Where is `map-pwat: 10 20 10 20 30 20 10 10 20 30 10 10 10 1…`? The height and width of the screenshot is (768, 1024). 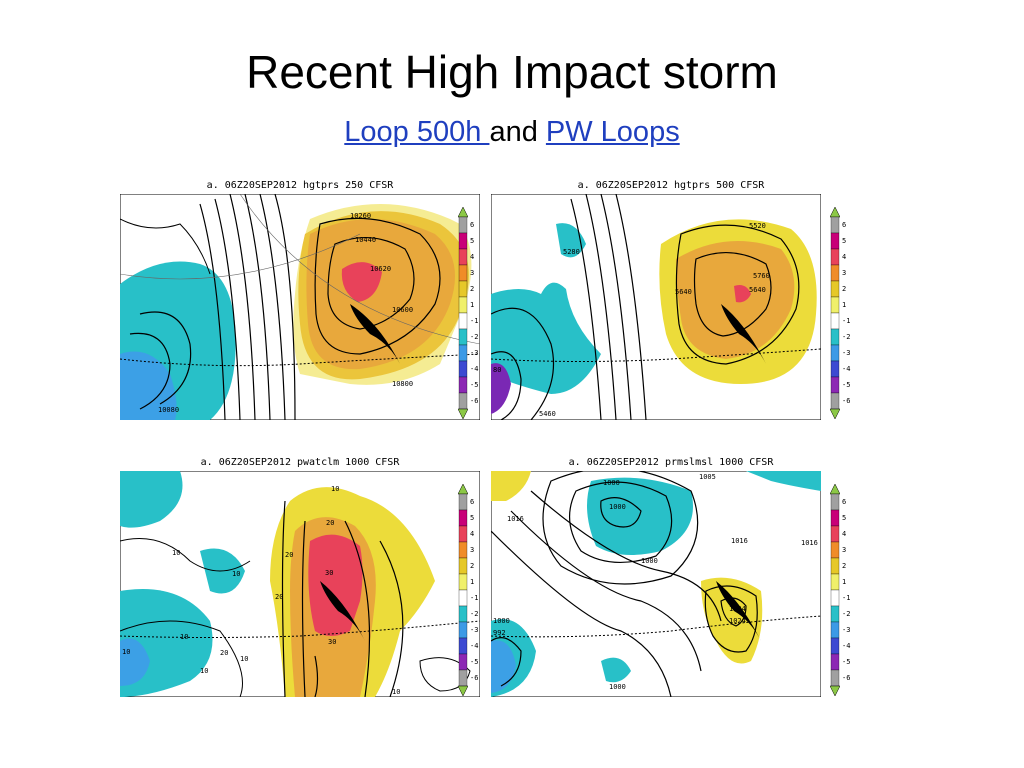 map-pwat: 10 20 10 20 30 20 10 10 20 30 10 10 10 1… is located at coordinates (300, 584).